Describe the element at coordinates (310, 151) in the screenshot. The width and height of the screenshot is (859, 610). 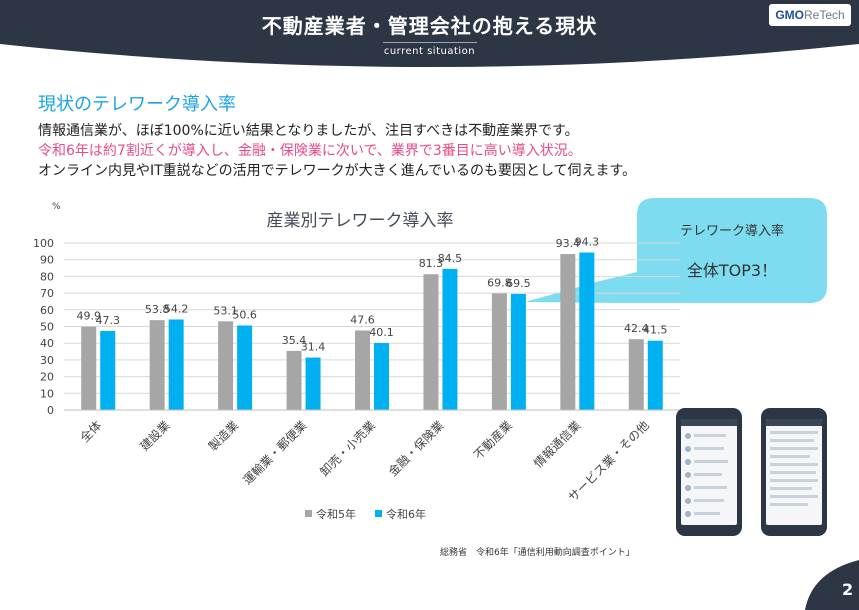
I see `message-line-2-highlight: 令和6年は約7割近くが導入し、金融・保険業に次いで、業界で3番目に高い導入状況。` at that location.